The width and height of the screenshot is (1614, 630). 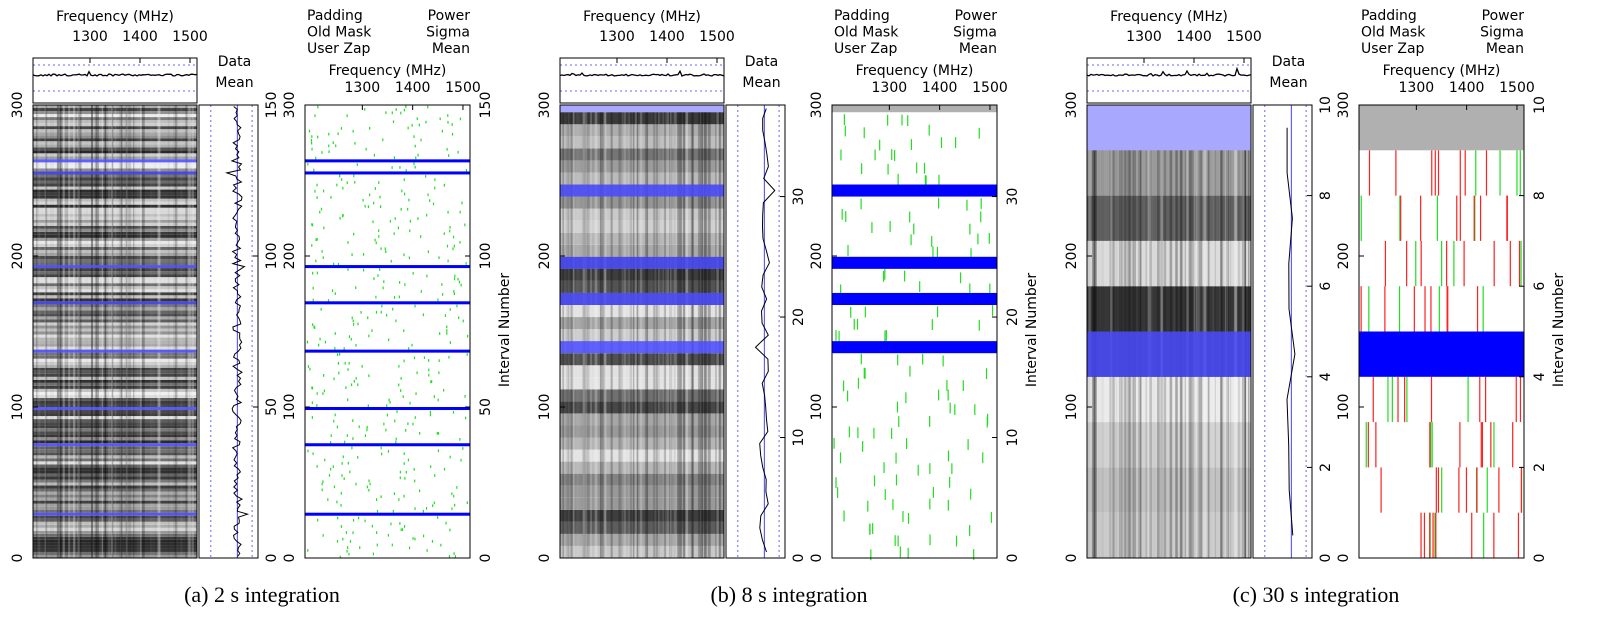 I want to click on x-tick-label: 1500, so click(x=717, y=37).